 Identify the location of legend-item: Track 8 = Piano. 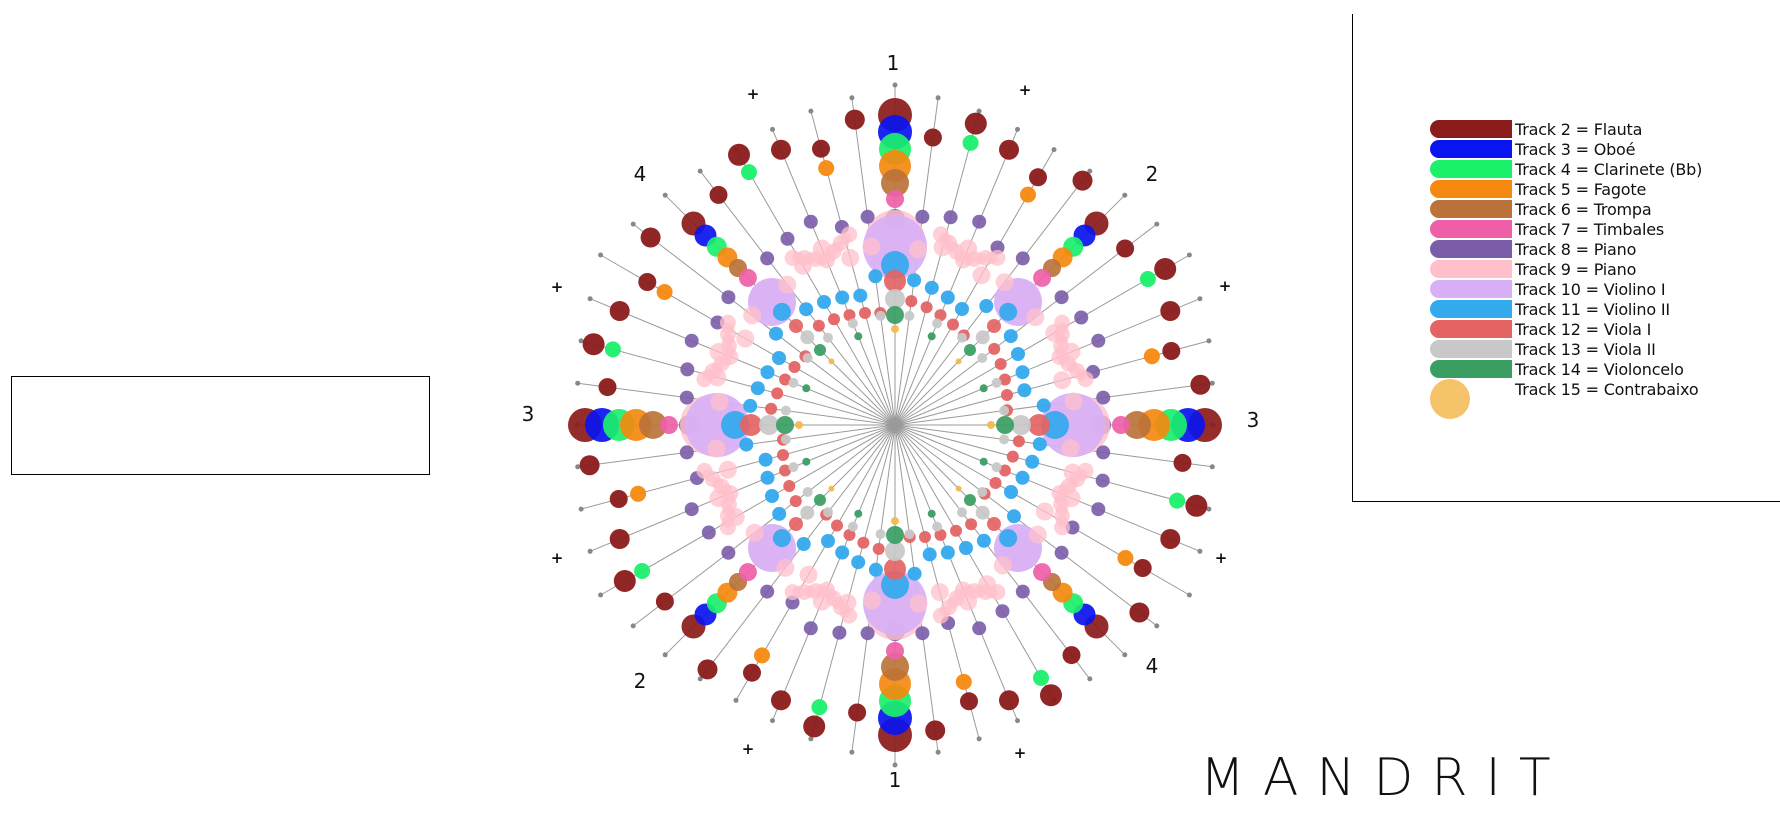
(1566, 249).